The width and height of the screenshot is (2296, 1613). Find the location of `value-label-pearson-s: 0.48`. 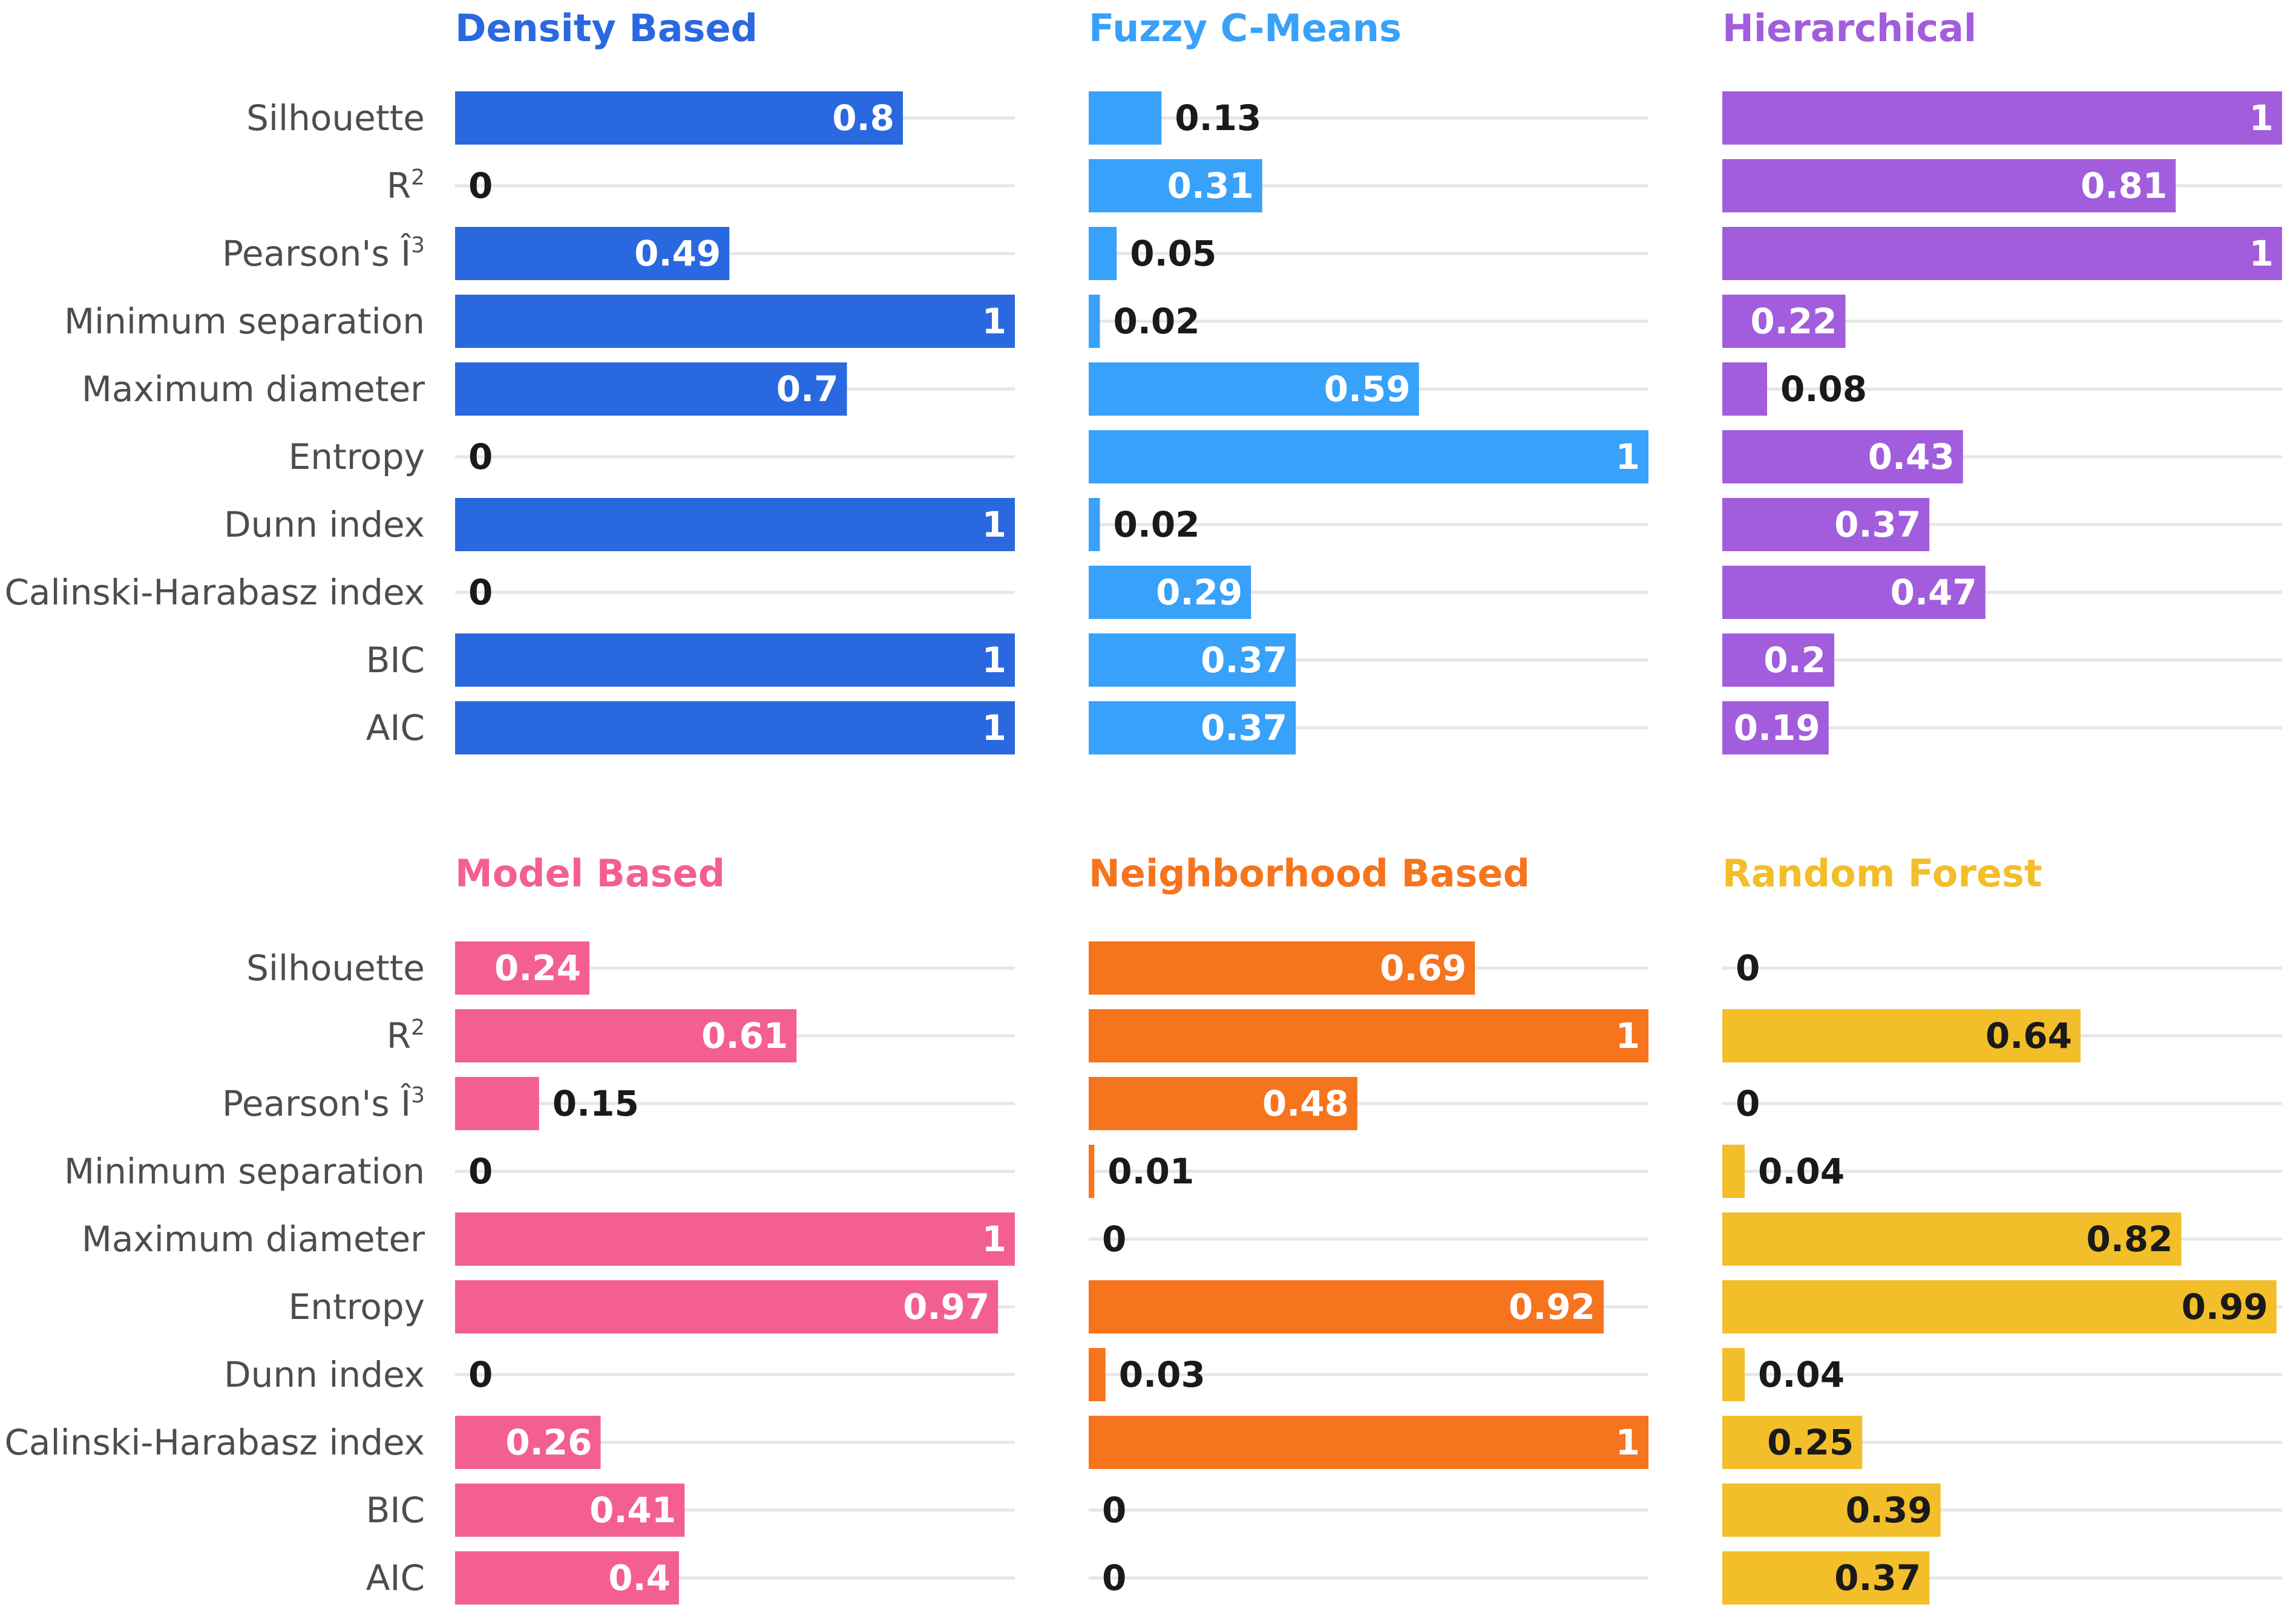

value-label-pearson-s: 0.48 is located at coordinates (1305, 1103).